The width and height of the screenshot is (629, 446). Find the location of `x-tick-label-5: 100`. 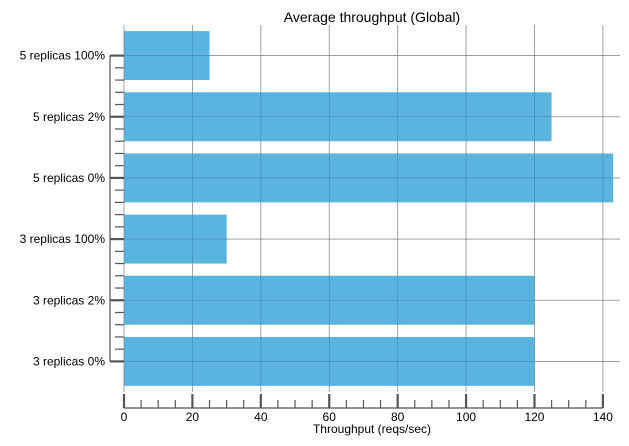

x-tick-label-5: 100 is located at coordinates (466, 417).